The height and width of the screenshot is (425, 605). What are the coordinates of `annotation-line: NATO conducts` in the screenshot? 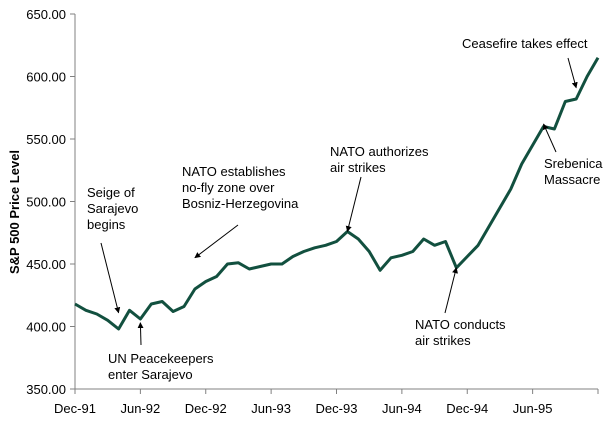 It's located at (460, 324).